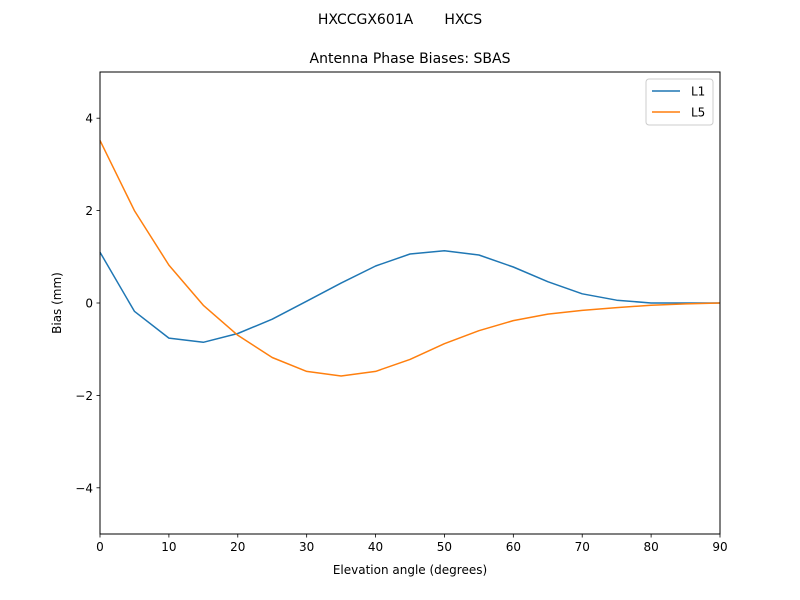 The width and height of the screenshot is (800, 600). I want to click on y-tick-label: −2, so click(84, 396).